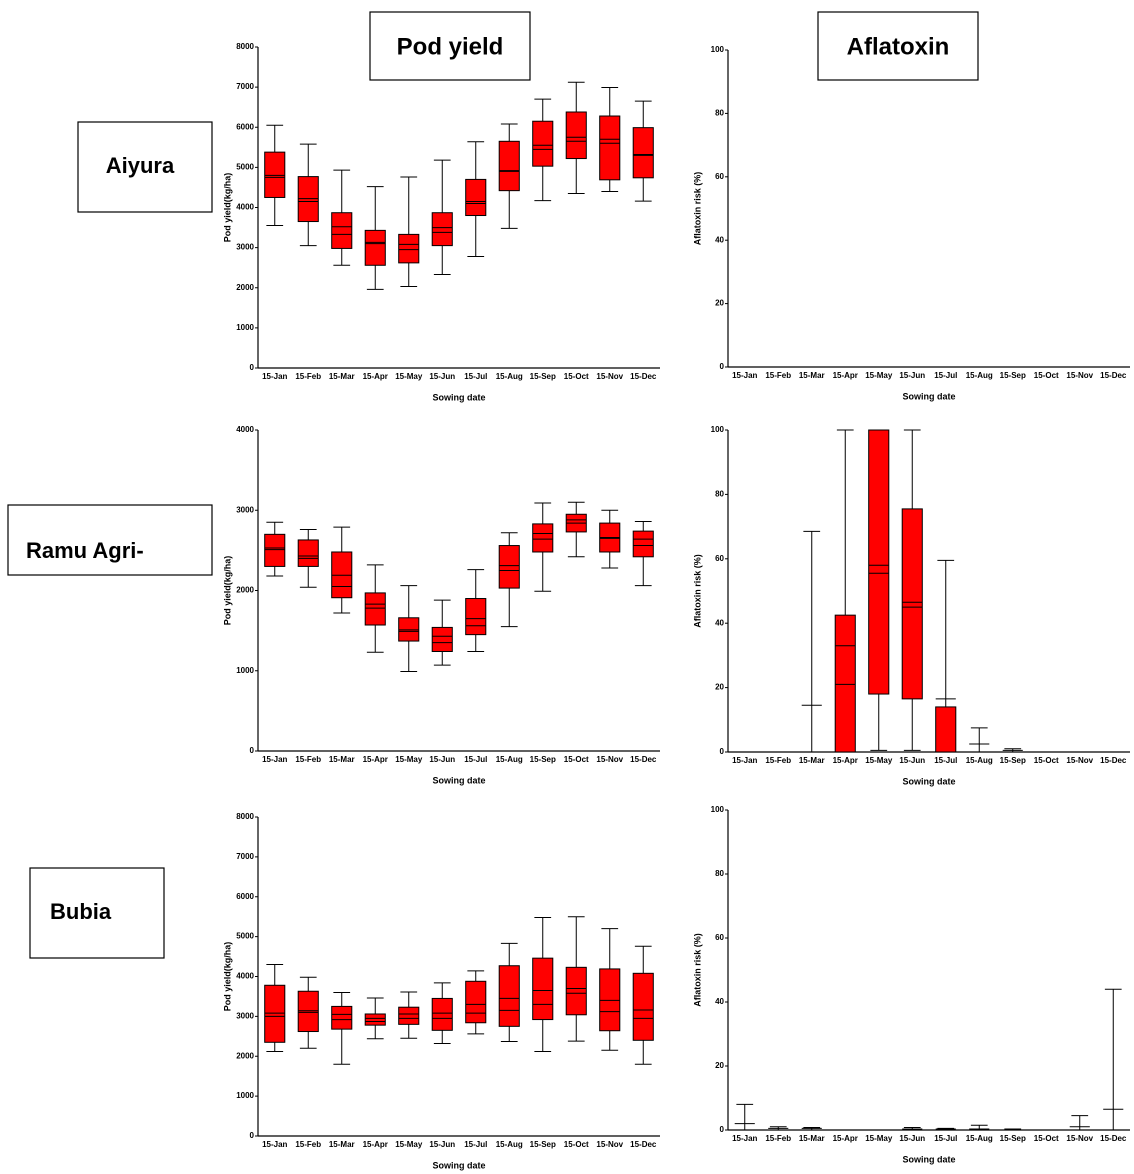 Image resolution: width=1134 pixels, height=1174 pixels. Describe the element at coordinates (227, 591) in the screenshot. I see `y-axis-label: Pod yield(kg/ha)` at that location.